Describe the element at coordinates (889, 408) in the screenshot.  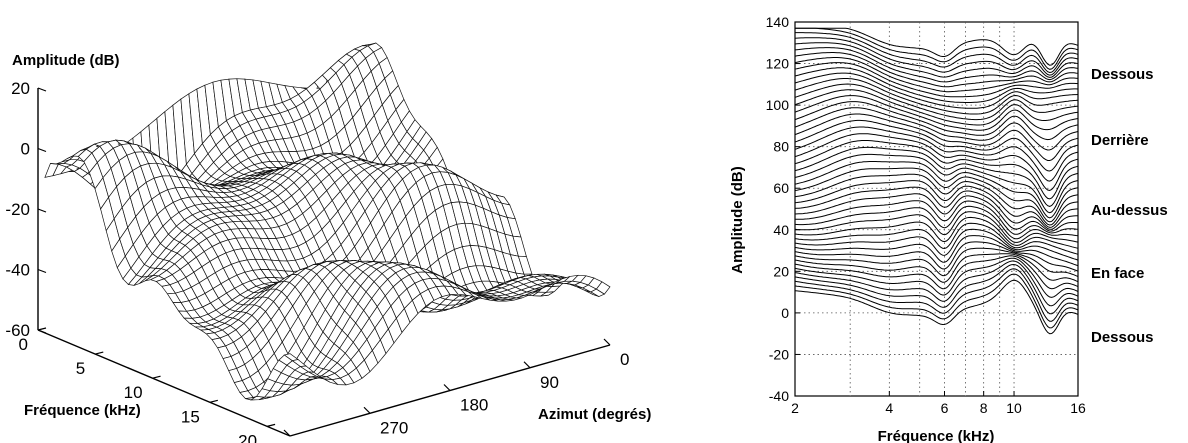
I see `x-tick-label: 4` at that location.